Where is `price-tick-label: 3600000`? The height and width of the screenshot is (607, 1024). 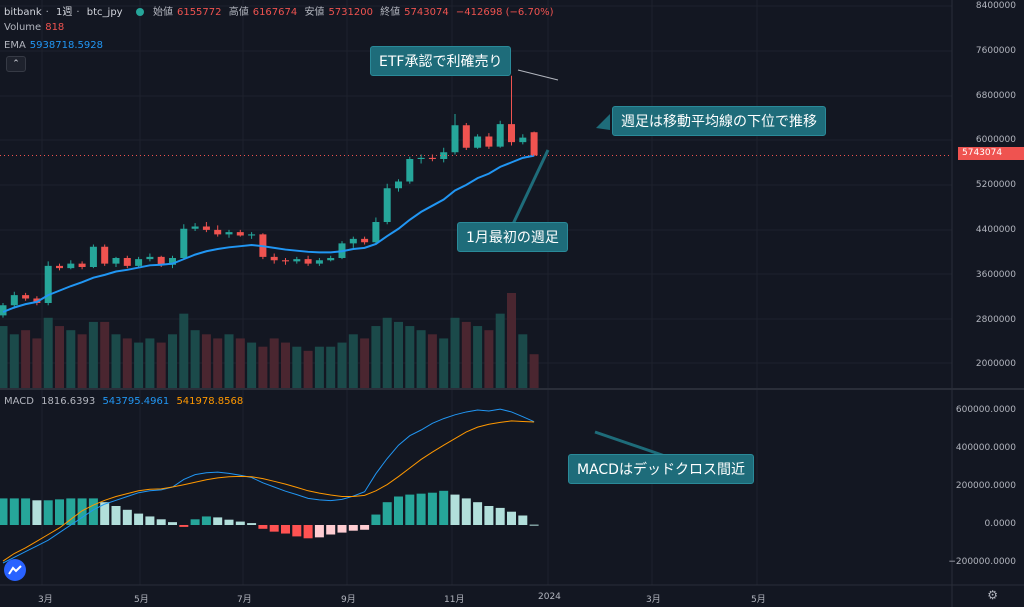 price-tick-label: 3600000 is located at coordinates (995, 274).